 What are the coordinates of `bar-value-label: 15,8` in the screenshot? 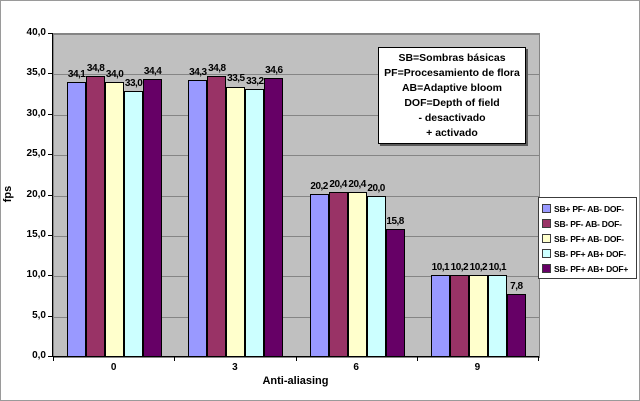 It's located at (395, 222).